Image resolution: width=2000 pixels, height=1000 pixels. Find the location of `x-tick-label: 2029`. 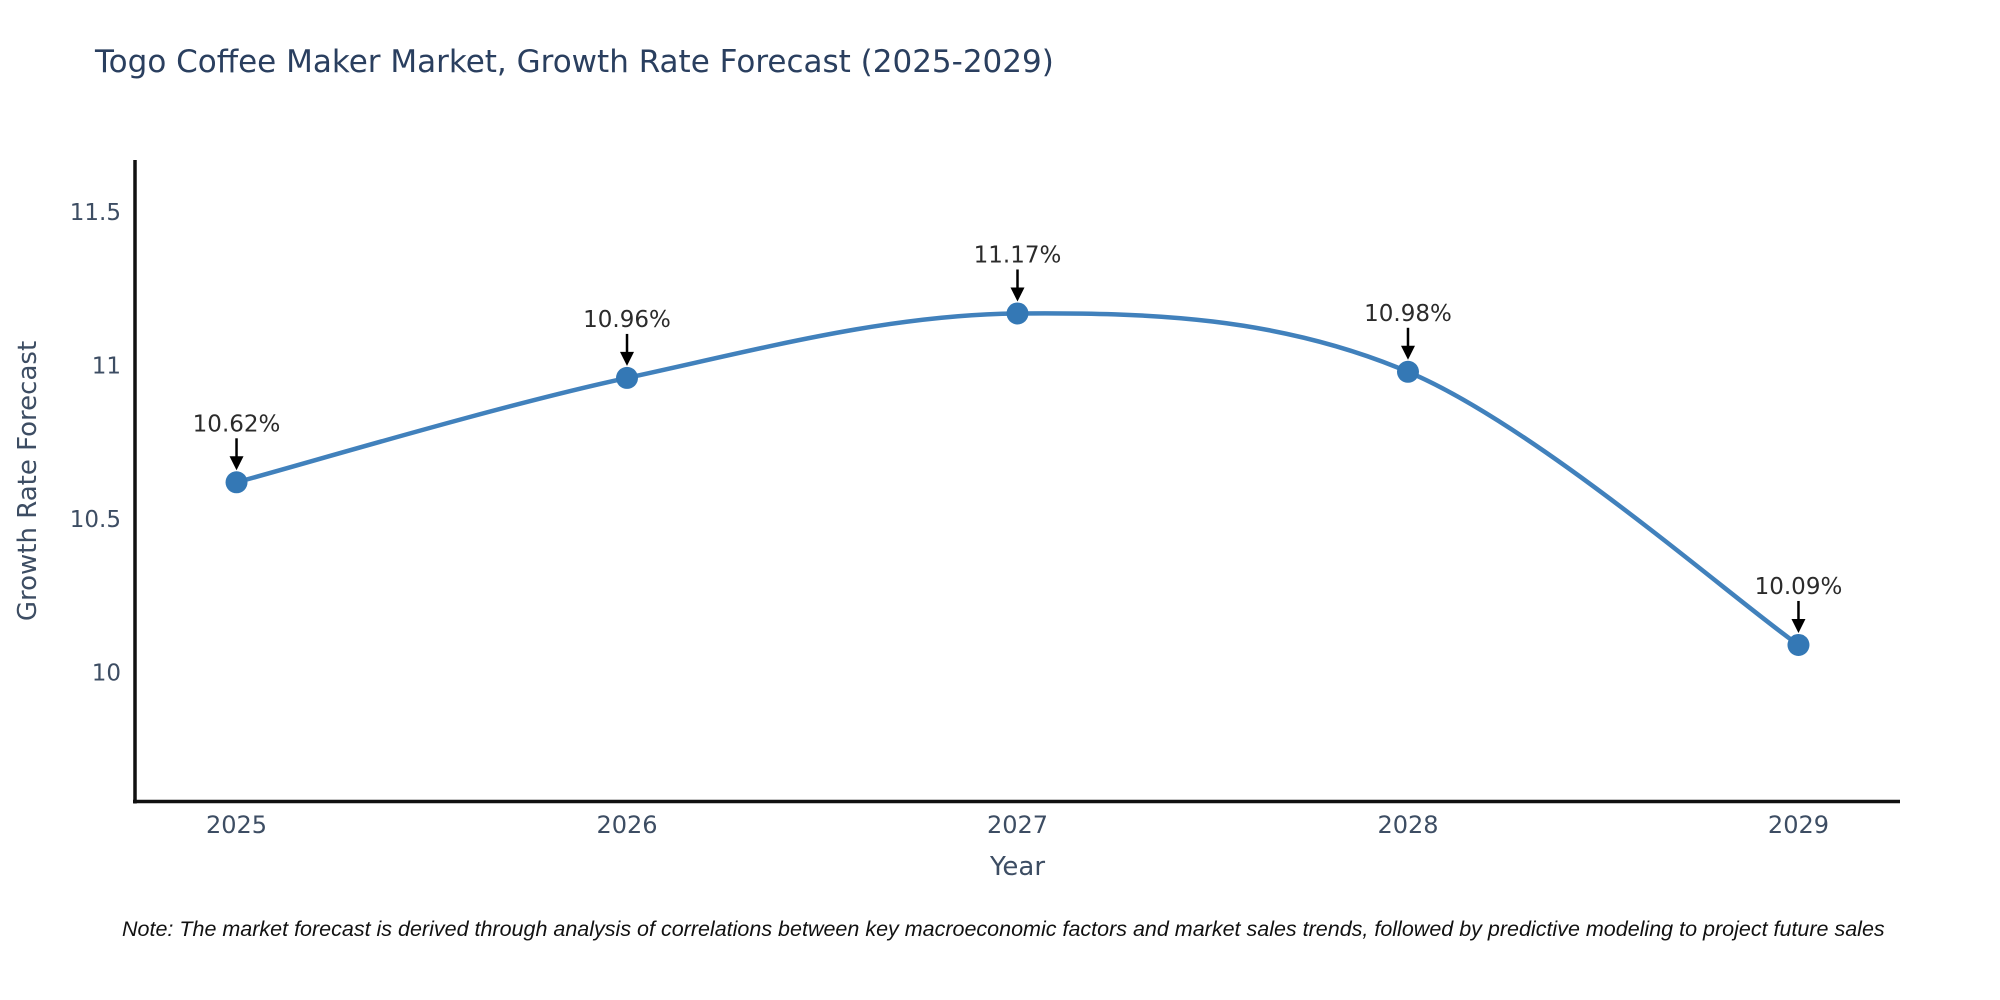

x-tick-label: 2029 is located at coordinates (1798, 825).